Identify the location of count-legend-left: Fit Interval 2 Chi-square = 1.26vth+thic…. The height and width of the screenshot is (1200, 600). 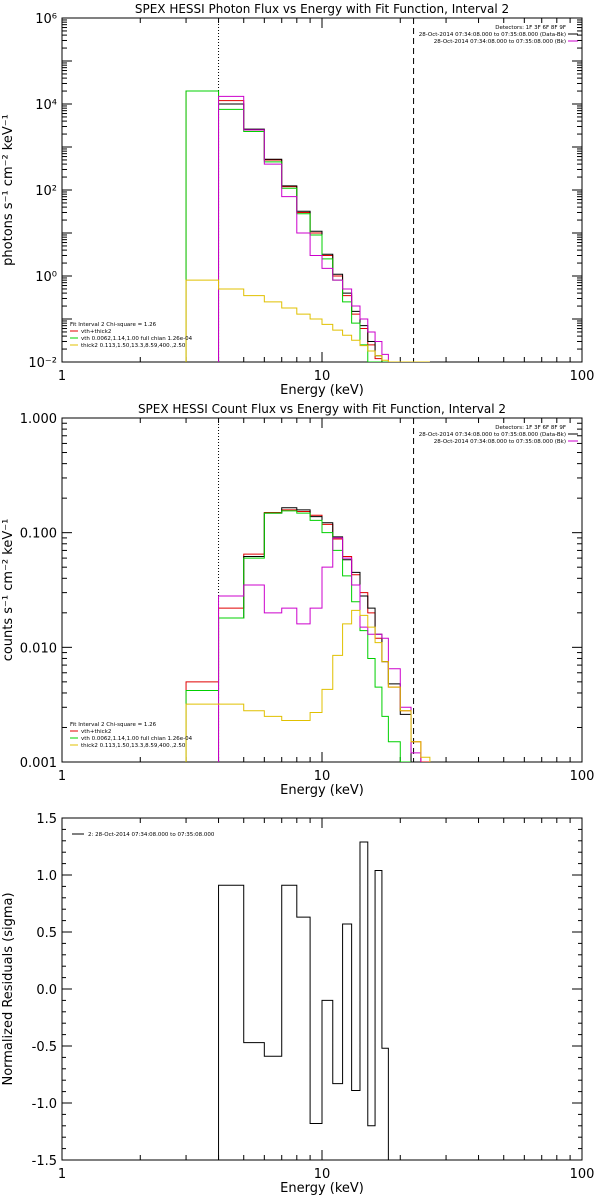
(131, 735).